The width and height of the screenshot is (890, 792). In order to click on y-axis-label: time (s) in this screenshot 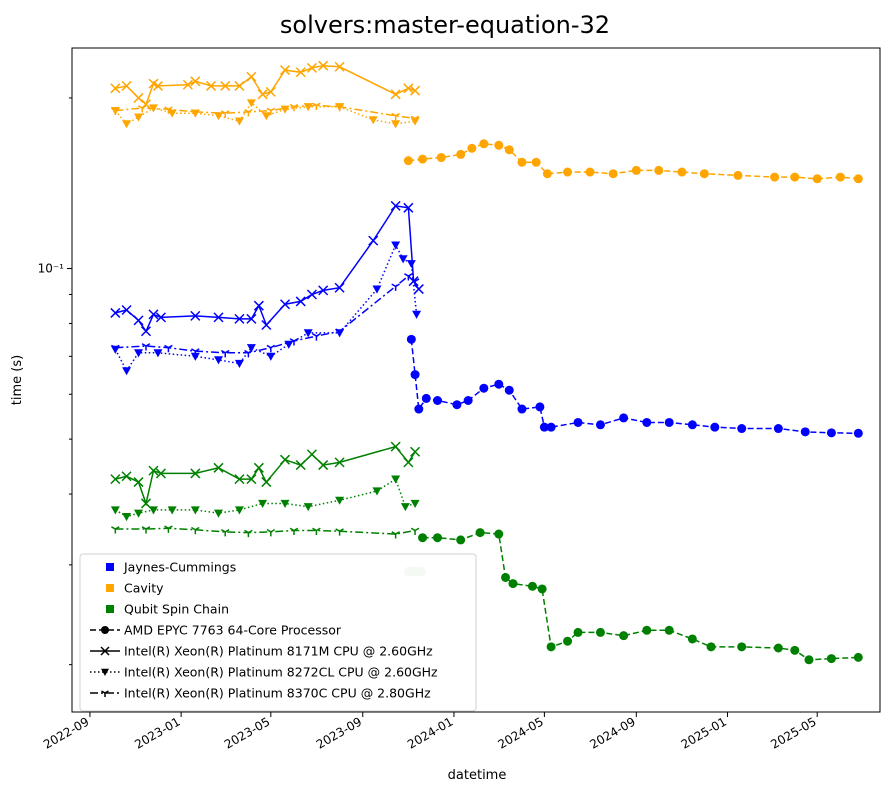, I will do `click(17, 380)`.